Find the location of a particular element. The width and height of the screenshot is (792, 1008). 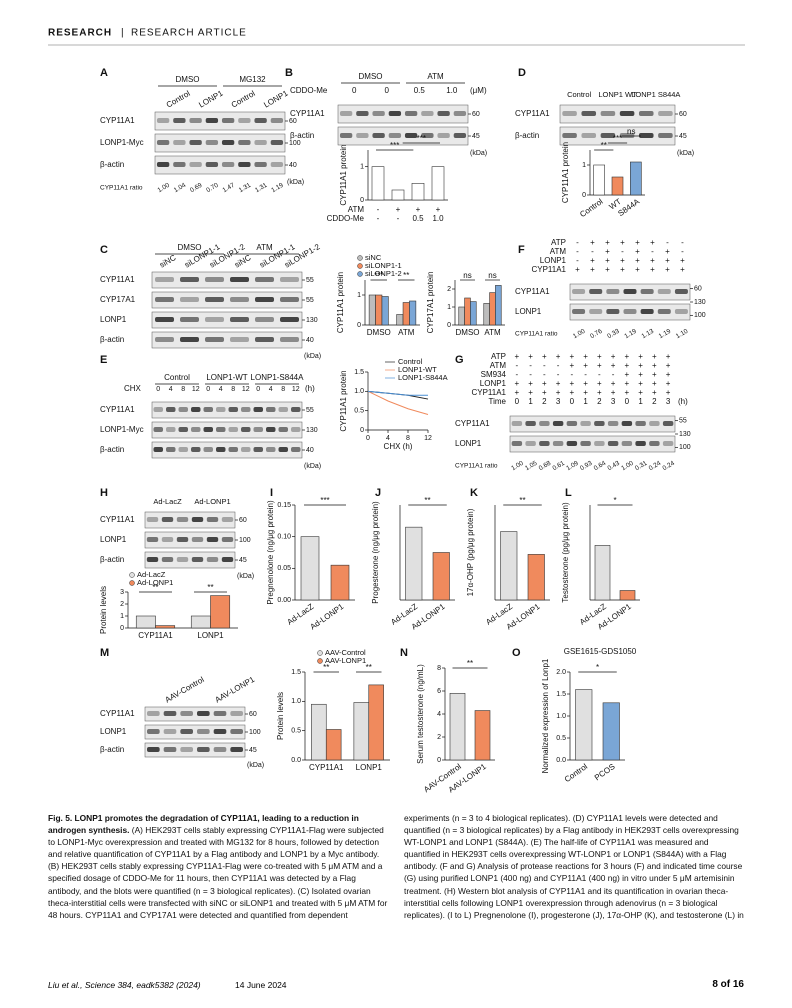

y-axis-label: Serum testosterone (ng/mL) is located at coordinates (420, 714).